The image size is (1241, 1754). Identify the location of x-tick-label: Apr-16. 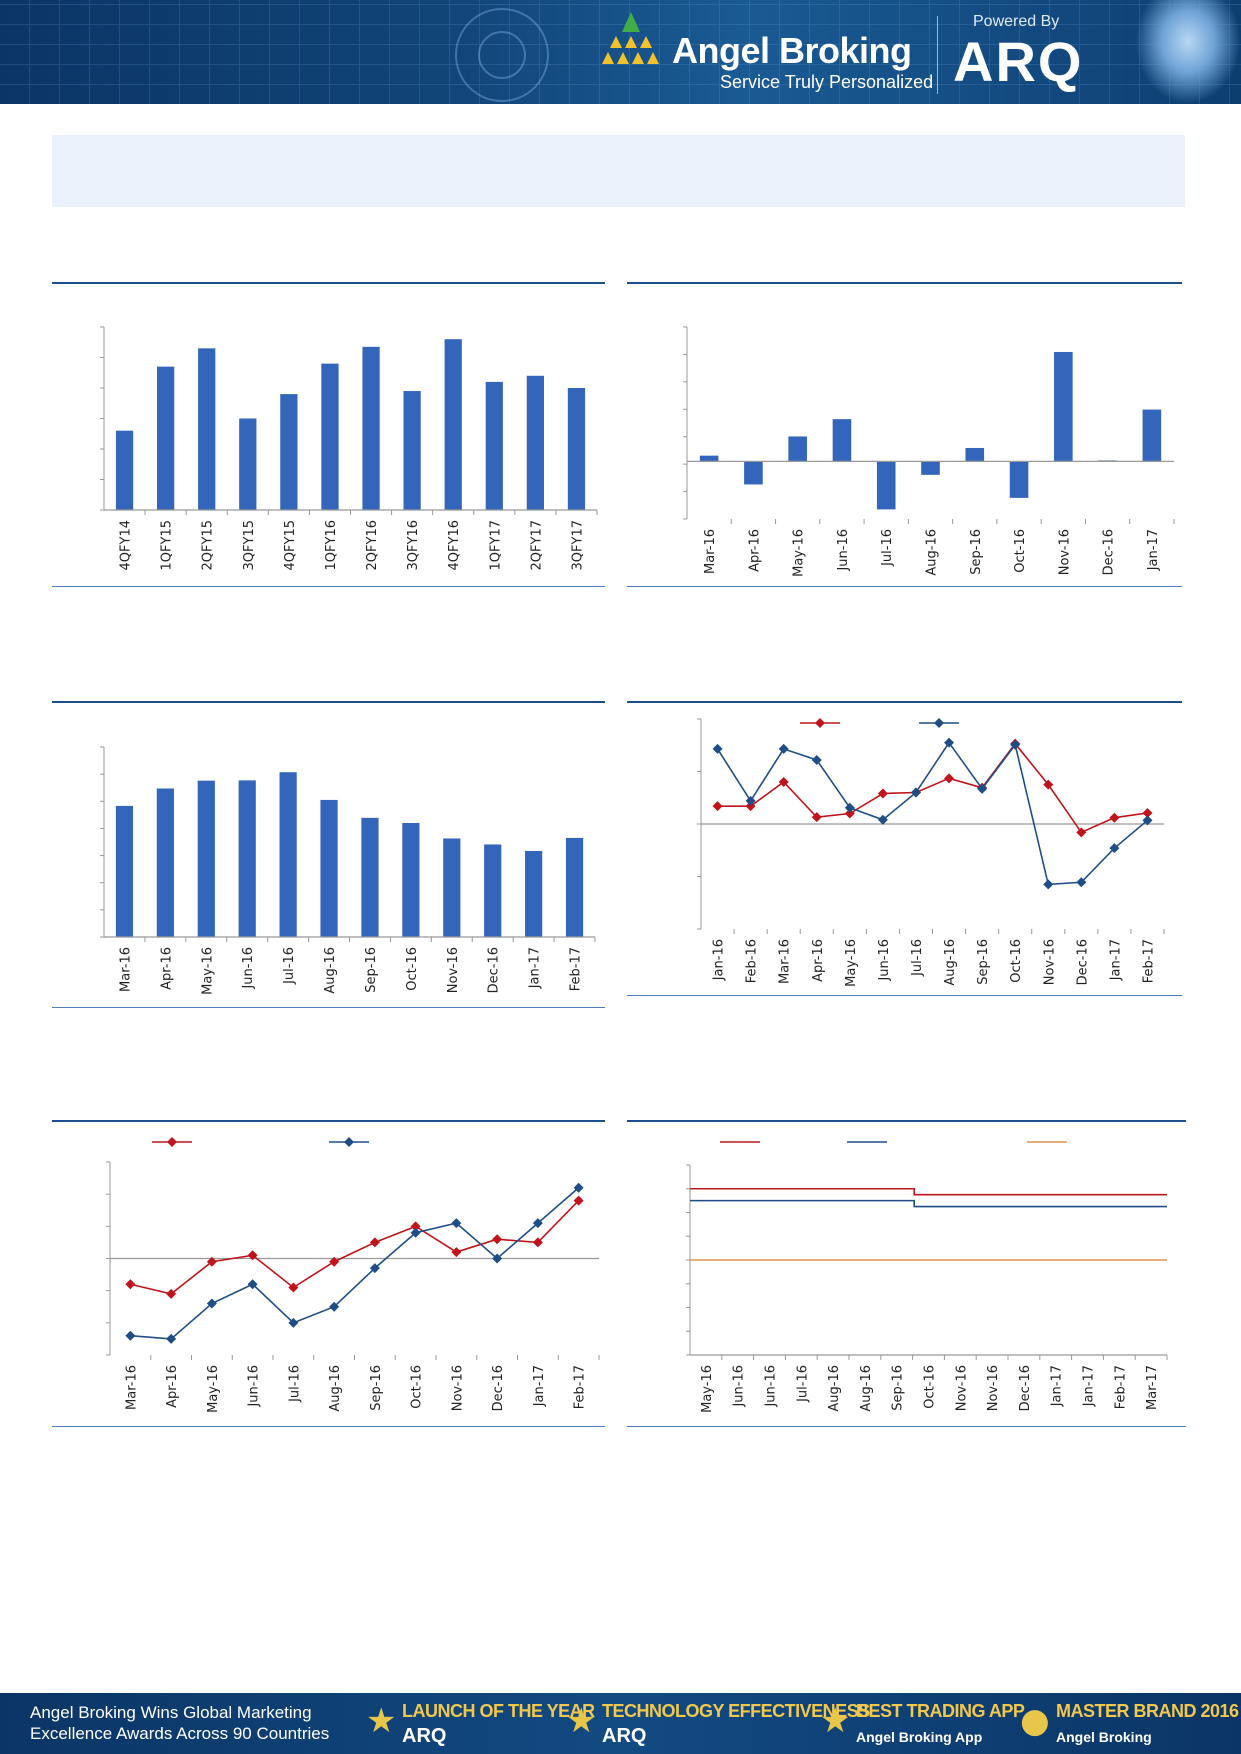
(818, 960).